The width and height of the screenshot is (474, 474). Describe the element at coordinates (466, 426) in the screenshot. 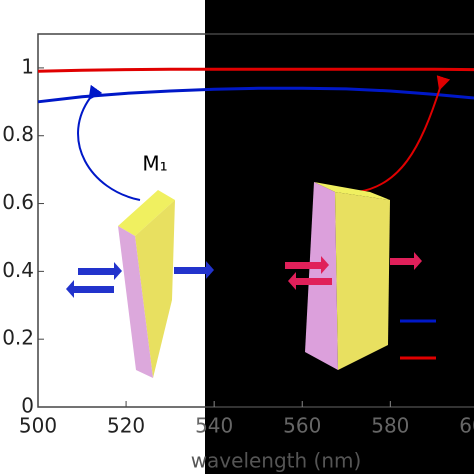

I see `x-tick-label: 600` at that location.